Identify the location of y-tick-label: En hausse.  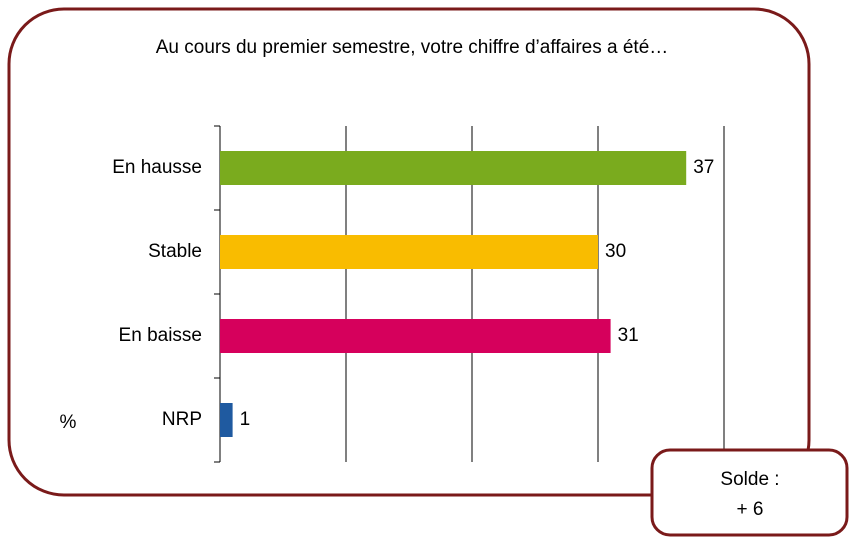
(157, 167).